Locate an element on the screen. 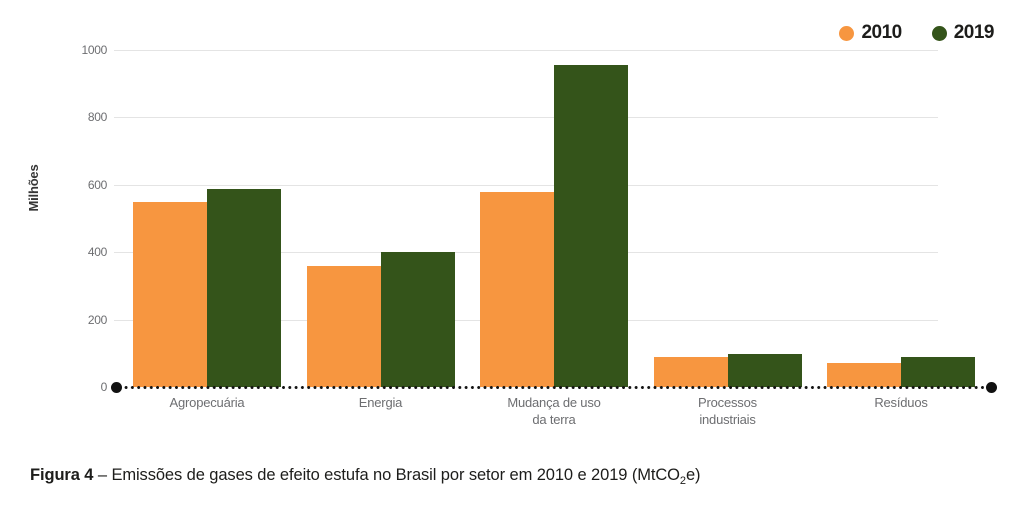 The width and height of the screenshot is (1024, 513). bar-2019-processos is located at coordinates (764, 370).